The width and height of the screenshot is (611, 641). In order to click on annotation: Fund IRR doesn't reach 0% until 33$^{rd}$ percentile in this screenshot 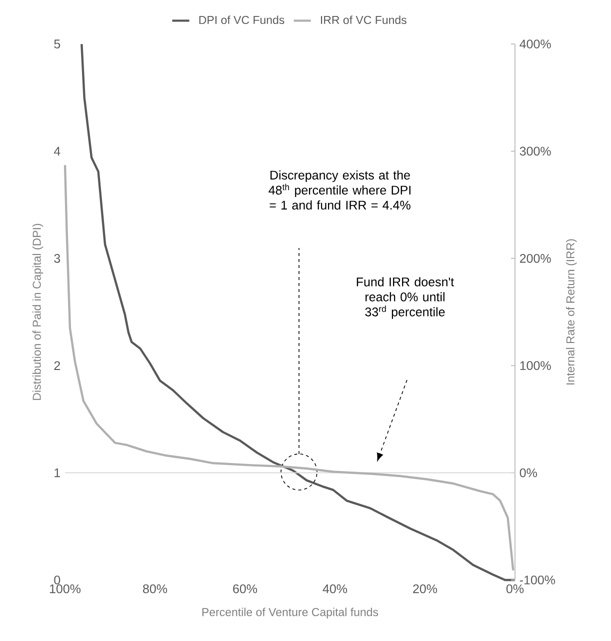, I will do `click(405, 298)`.